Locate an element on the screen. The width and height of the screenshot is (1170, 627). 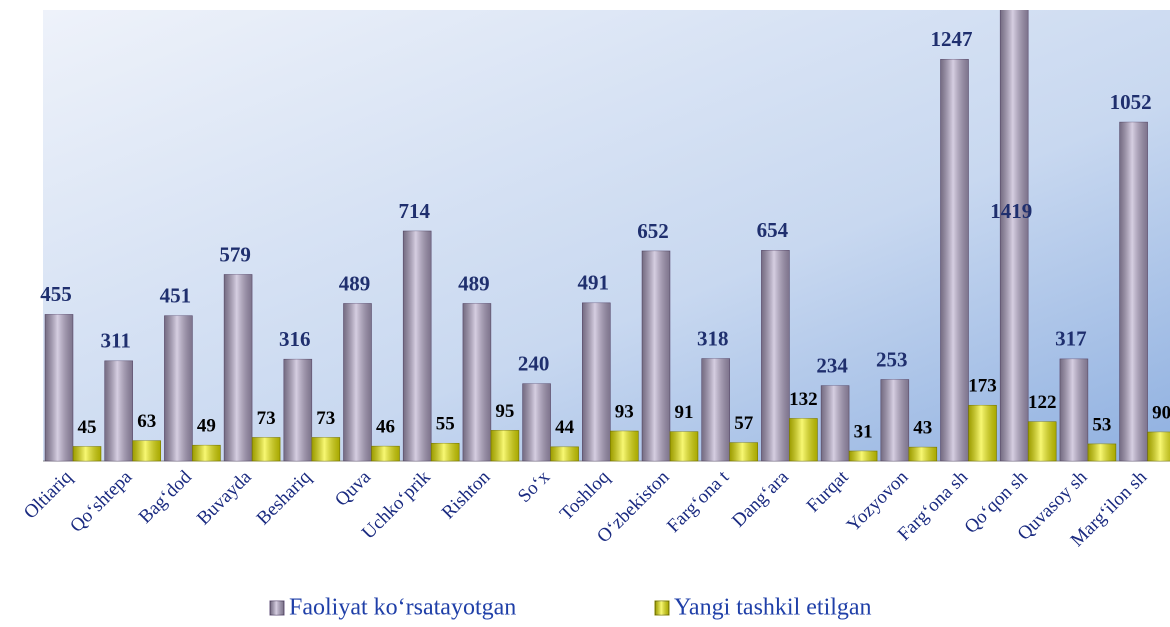
x-tick-label: Buvayda is located at coordinates (224, 497).